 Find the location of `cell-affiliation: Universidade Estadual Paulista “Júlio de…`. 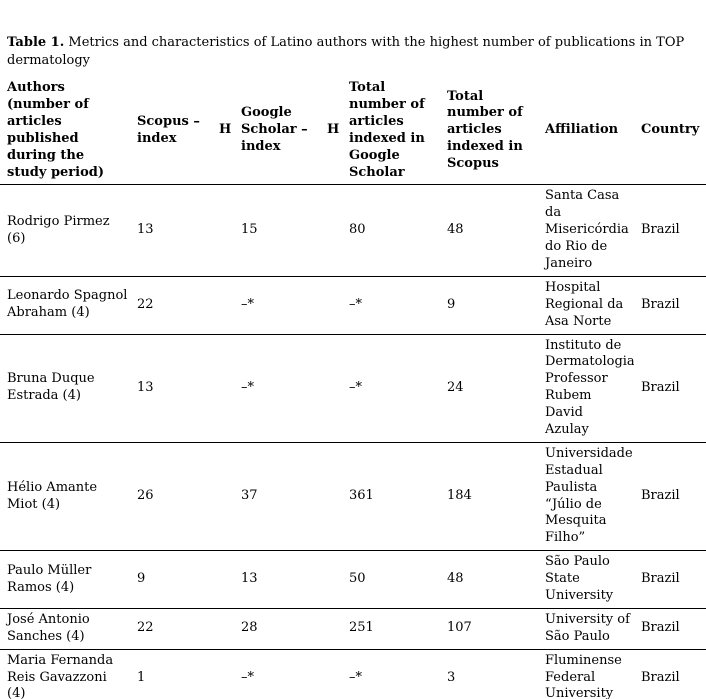

cell-affiliation: Universidade Estadual Paulista “Júlio de… is located at coordinates (586, 497).